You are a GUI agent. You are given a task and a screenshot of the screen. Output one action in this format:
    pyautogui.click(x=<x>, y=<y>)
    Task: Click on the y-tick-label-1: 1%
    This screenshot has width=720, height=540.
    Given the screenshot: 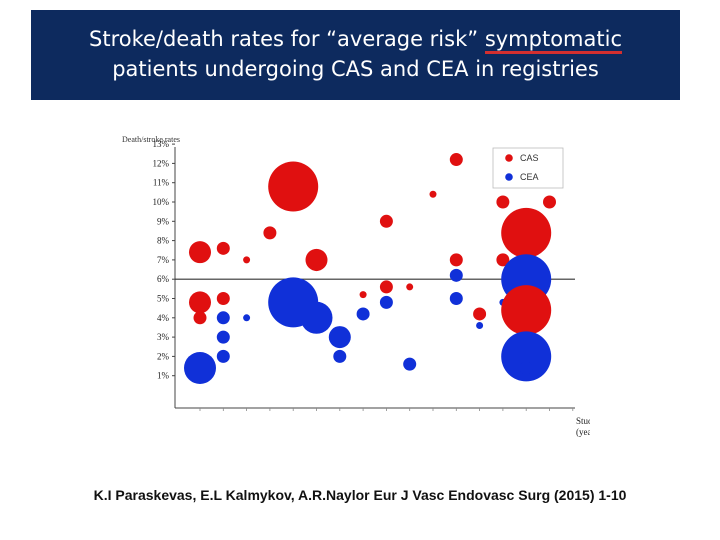 What is the action you would take?
    pyautogui.click(x=163, y=376)
    